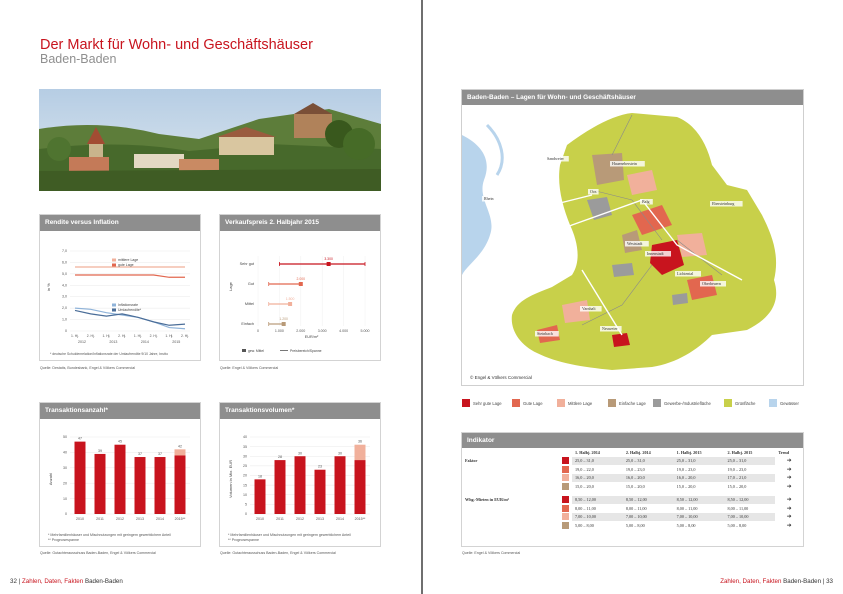 This screenshot has width=843, height=594. What do you see at coordinates (652, 220) in the screenshot?
I see `good-area` at bounding box center [652, 220].